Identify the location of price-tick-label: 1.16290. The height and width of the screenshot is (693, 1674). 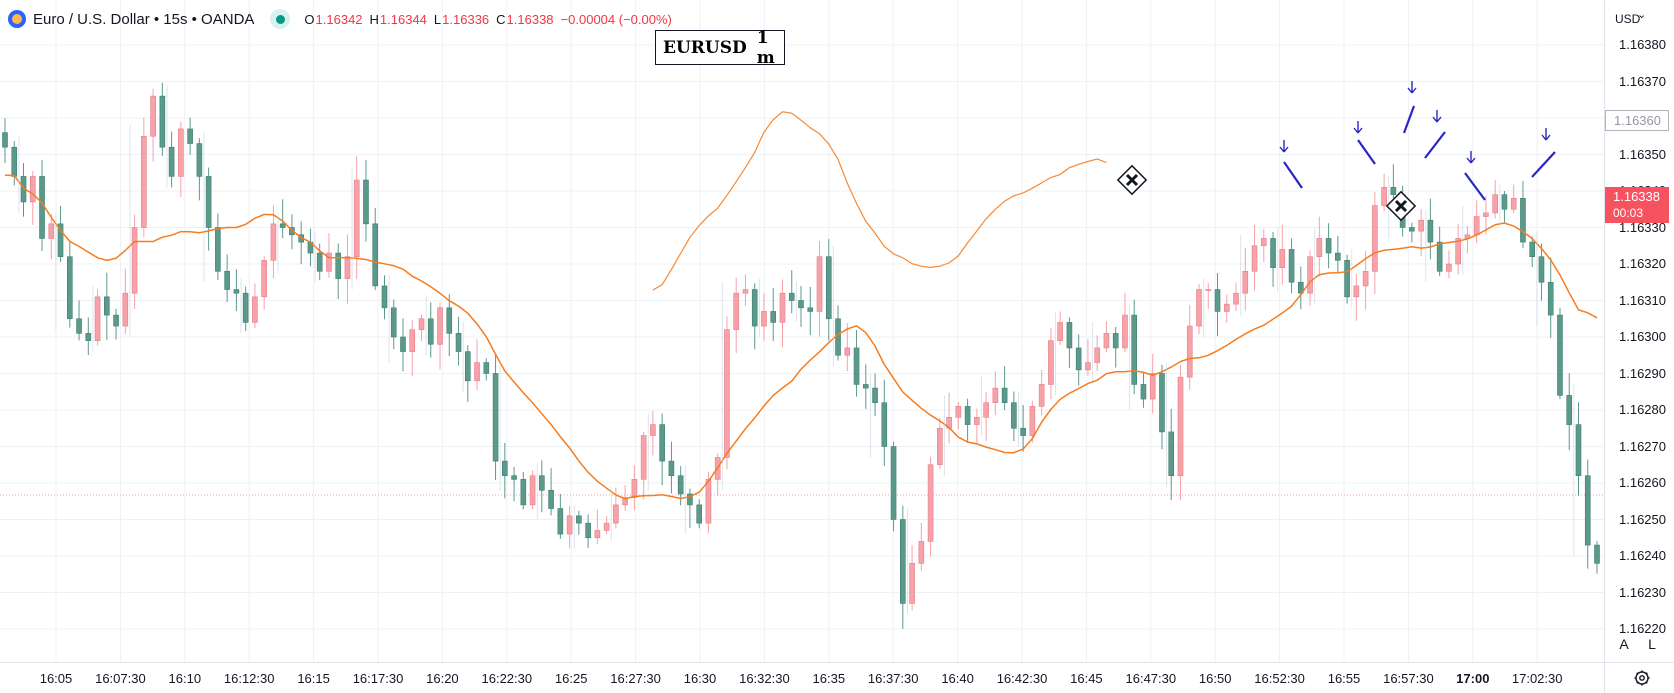
(1642, 373).